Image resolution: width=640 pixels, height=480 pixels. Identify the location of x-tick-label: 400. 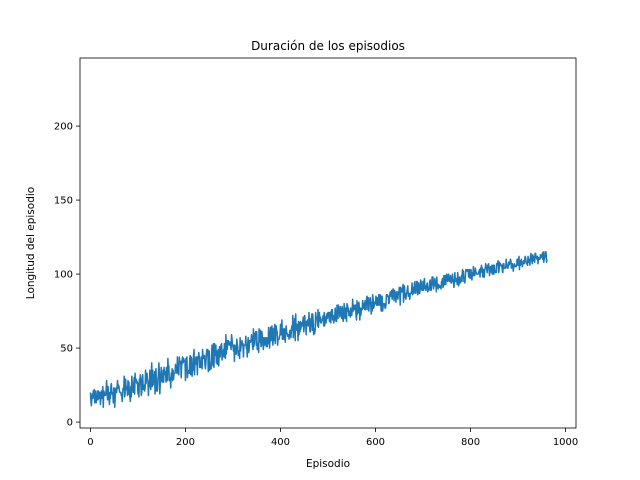
(280, 442).